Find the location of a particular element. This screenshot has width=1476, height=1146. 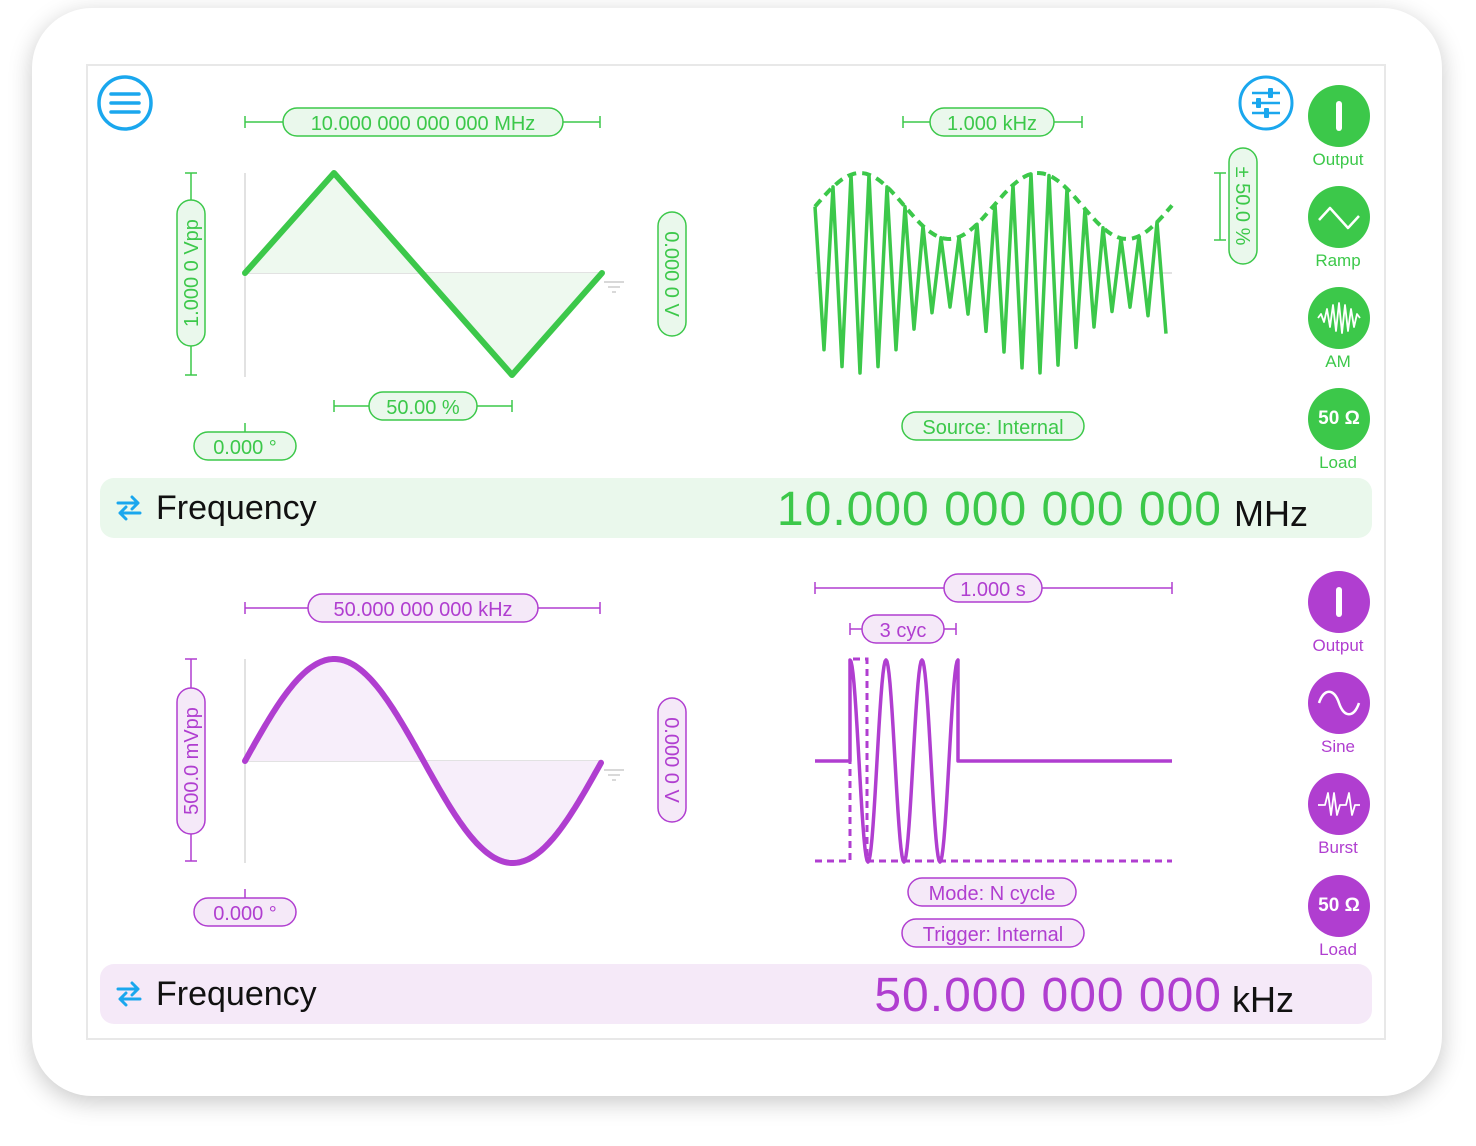

ch2-output-button is located at coordinates (1339, 602).